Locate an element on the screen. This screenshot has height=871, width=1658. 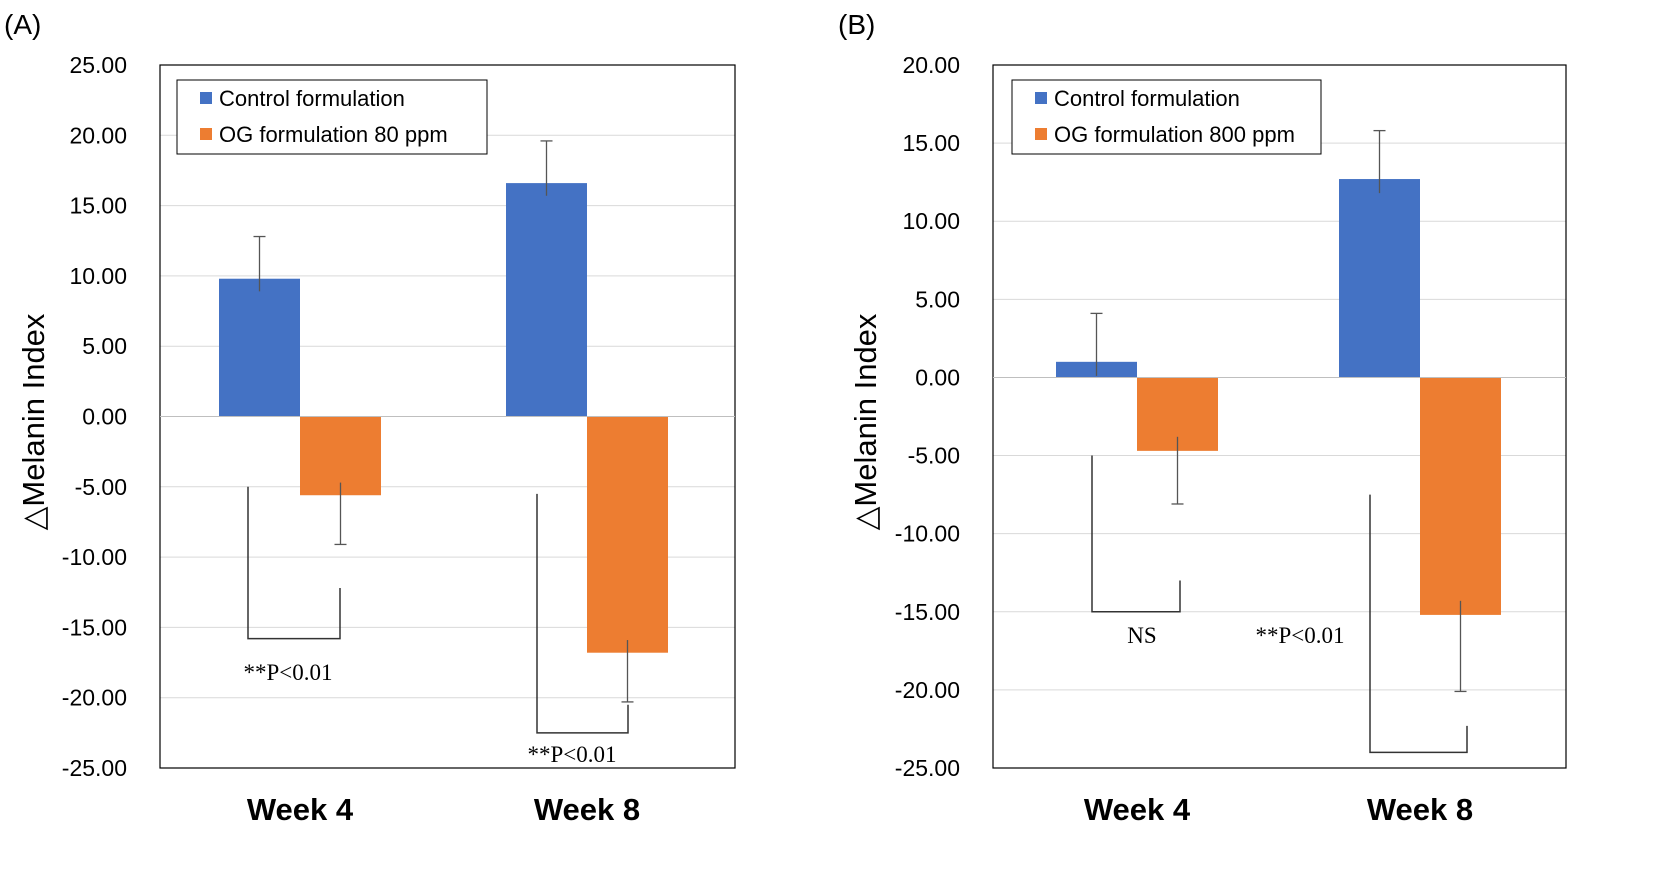
y-tick-label: 25.00 is located at coordinates (98, 65).